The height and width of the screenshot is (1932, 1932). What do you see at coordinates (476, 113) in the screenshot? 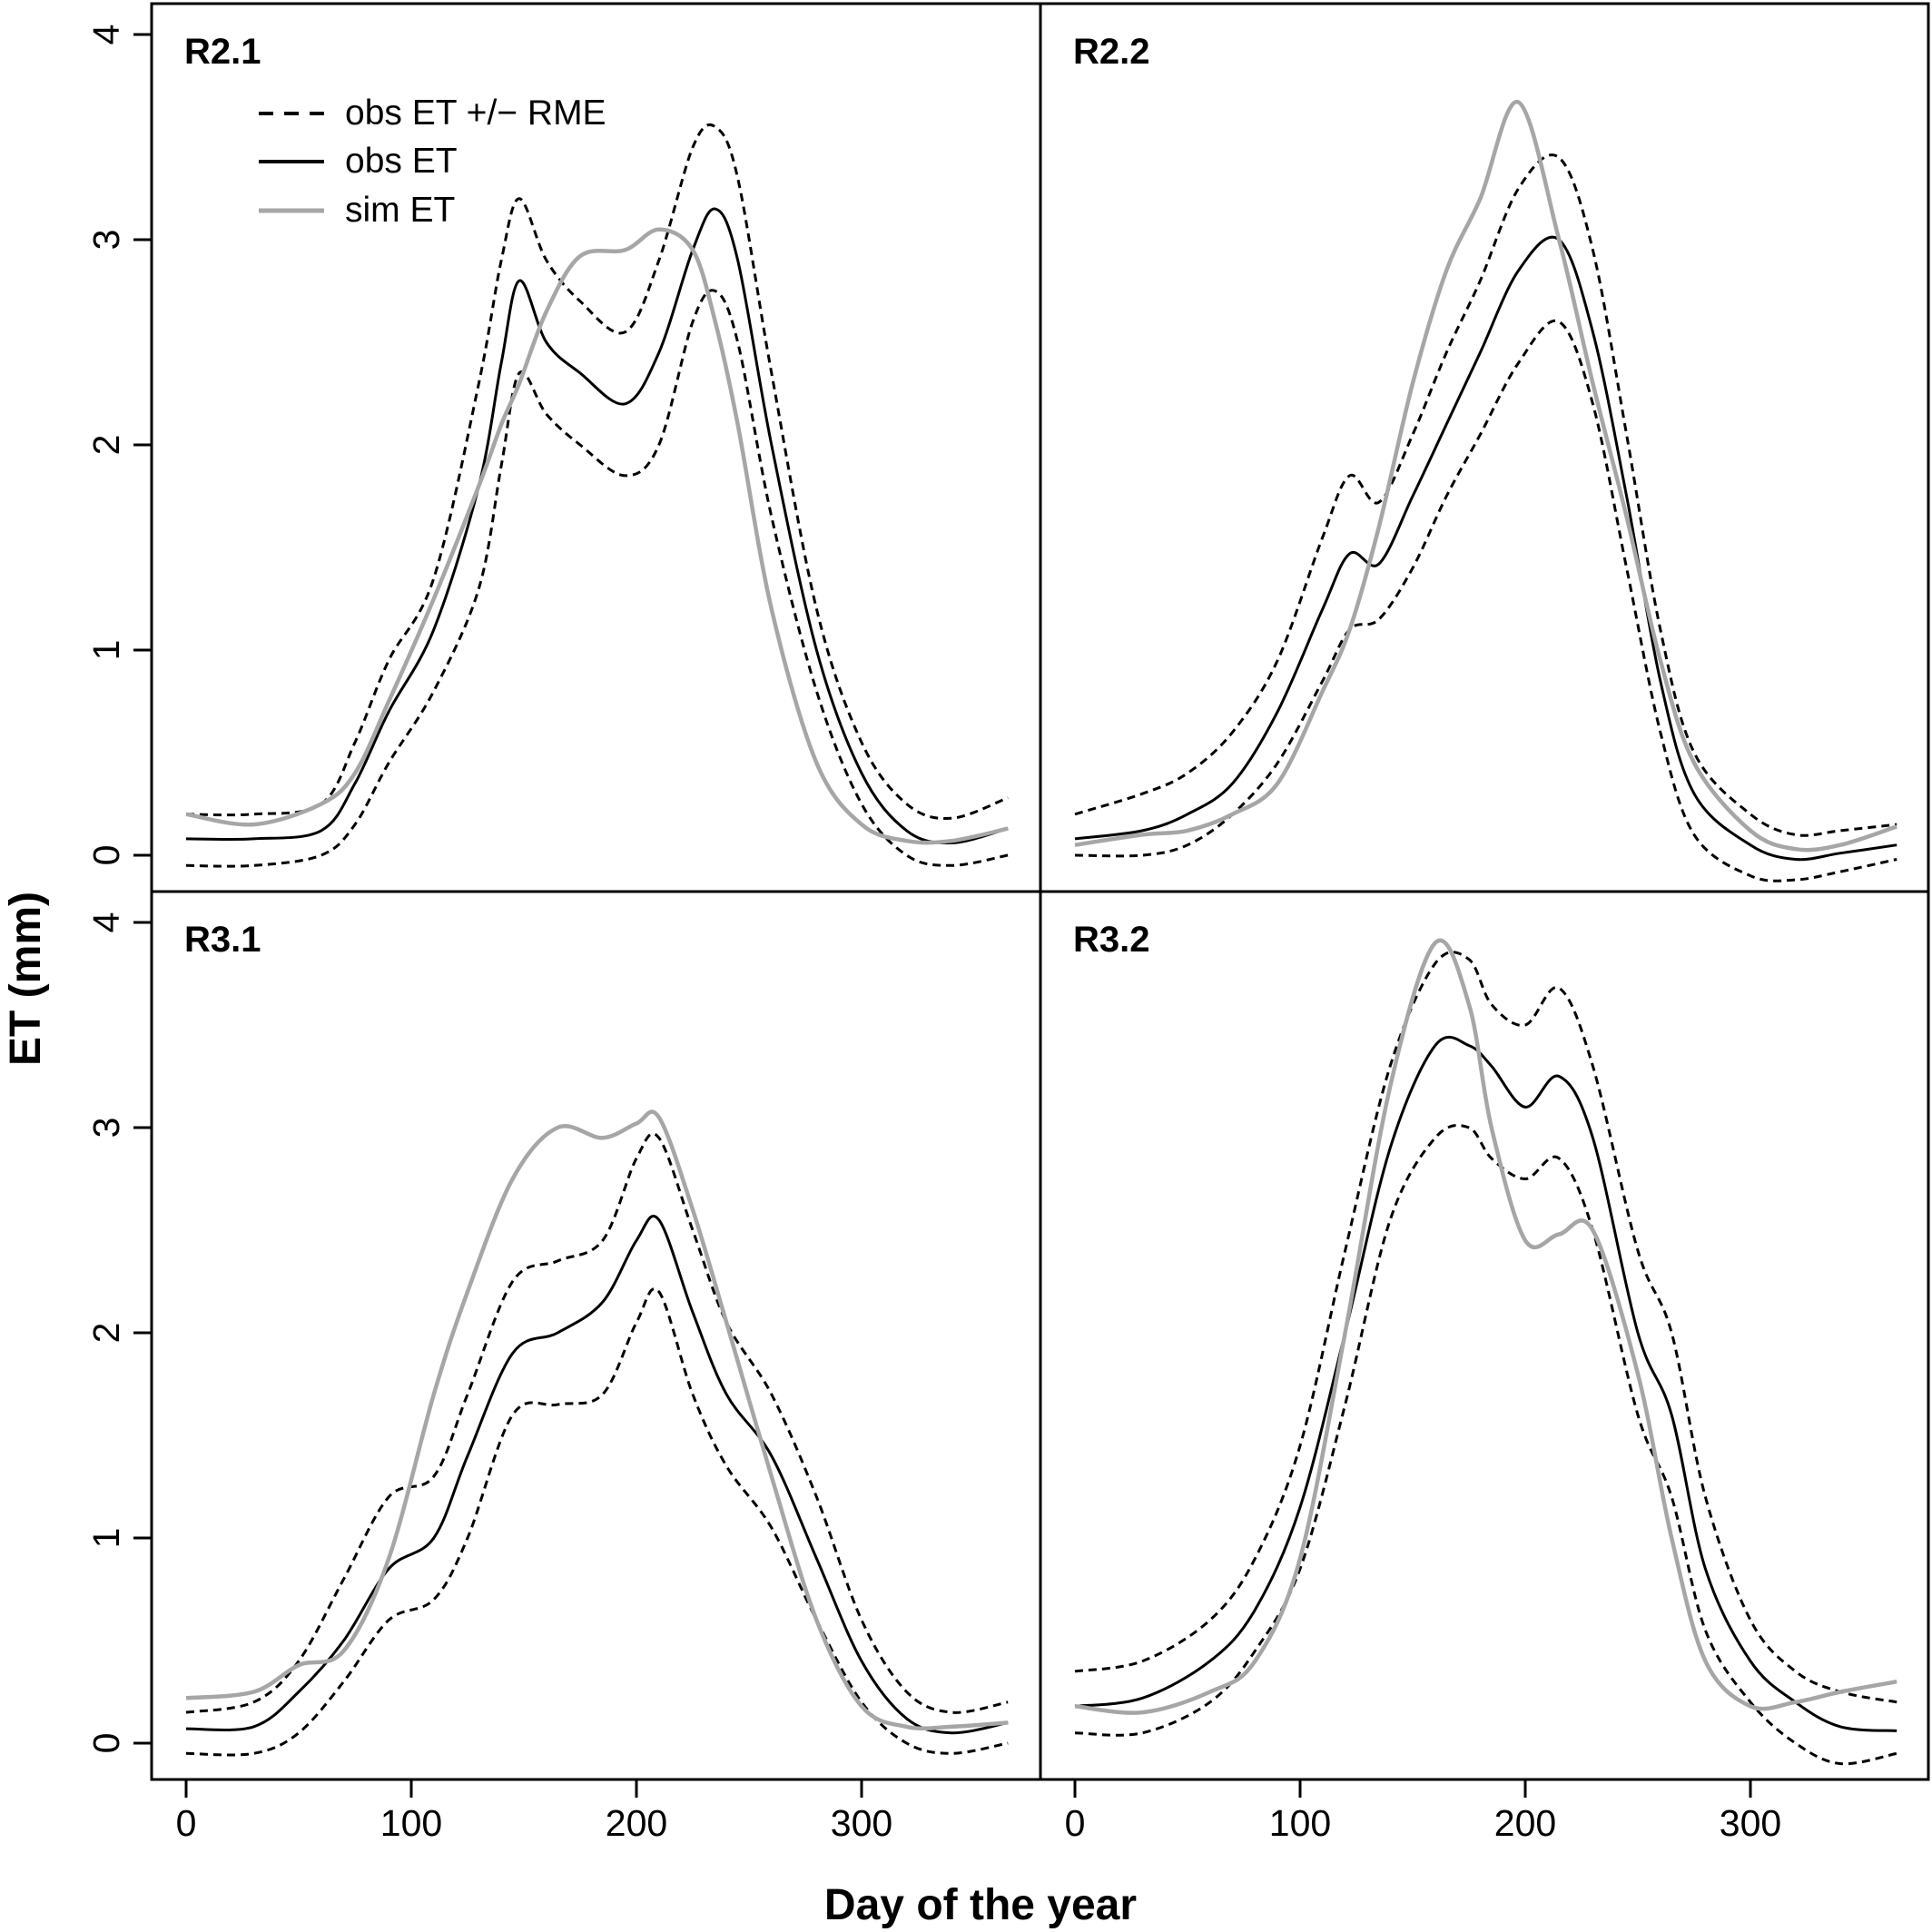
I see `legend-label: obs ET +/− RME` at bounding box center [476, 113].